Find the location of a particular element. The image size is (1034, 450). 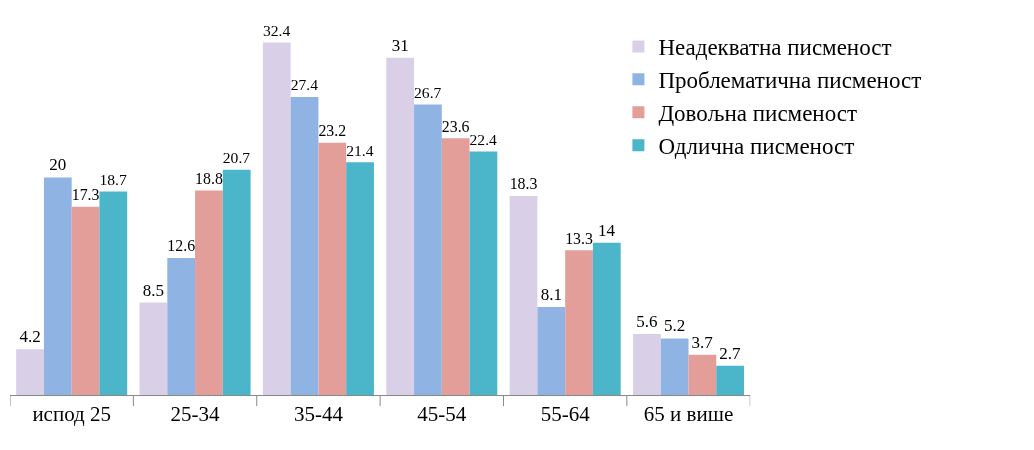

x-tick-label: 25-34 is located at coordinates (195, 414).